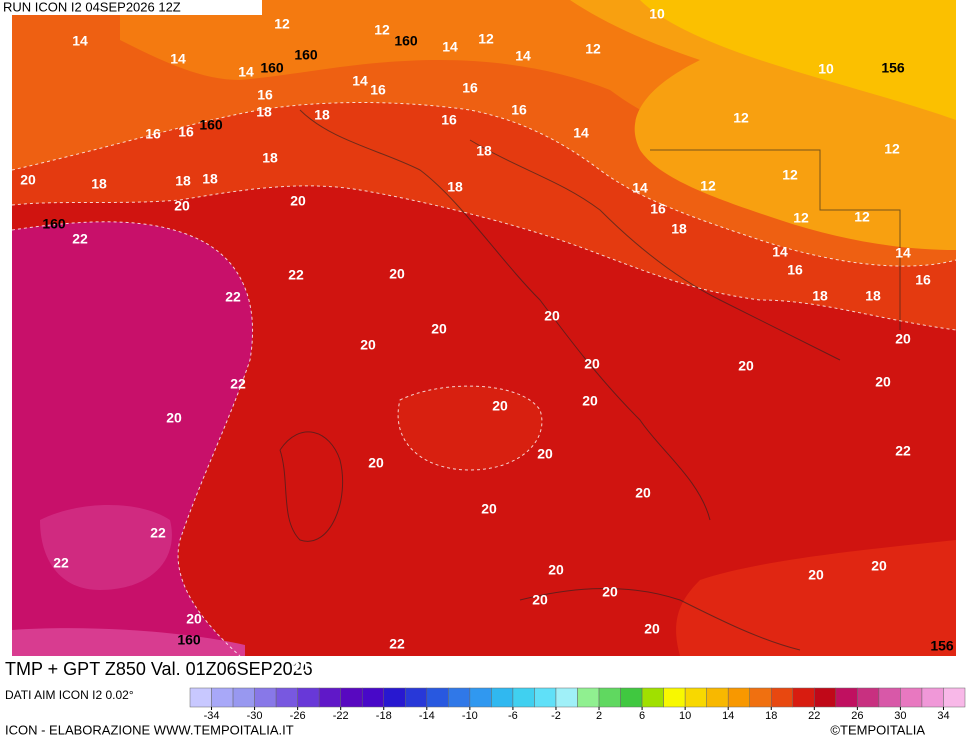 This screenshot has height=750, width=968. What do you see at coordinates (826, 69) in the screenshot?
I see `temperature-label: 10` at bounding box center [826, 69].